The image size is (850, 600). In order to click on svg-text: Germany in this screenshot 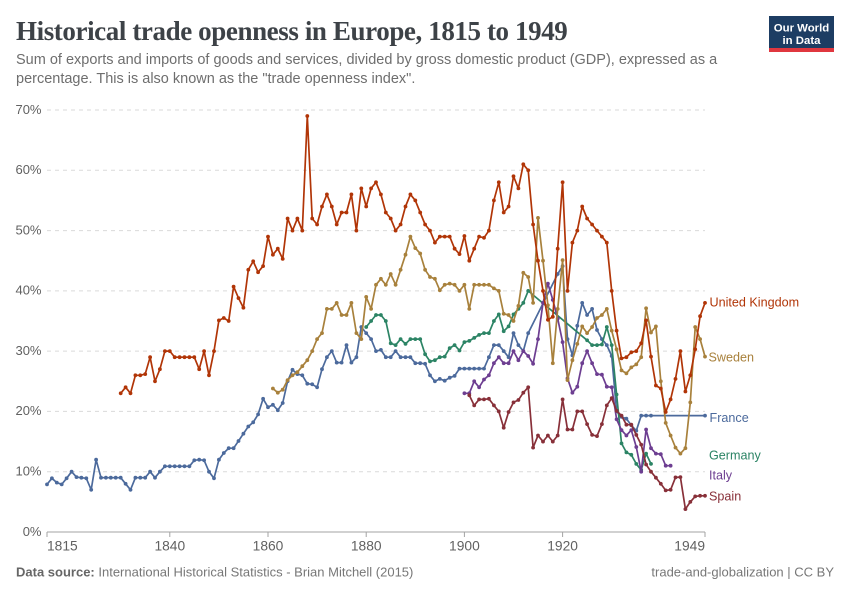, I will do `click(735, 456)`.